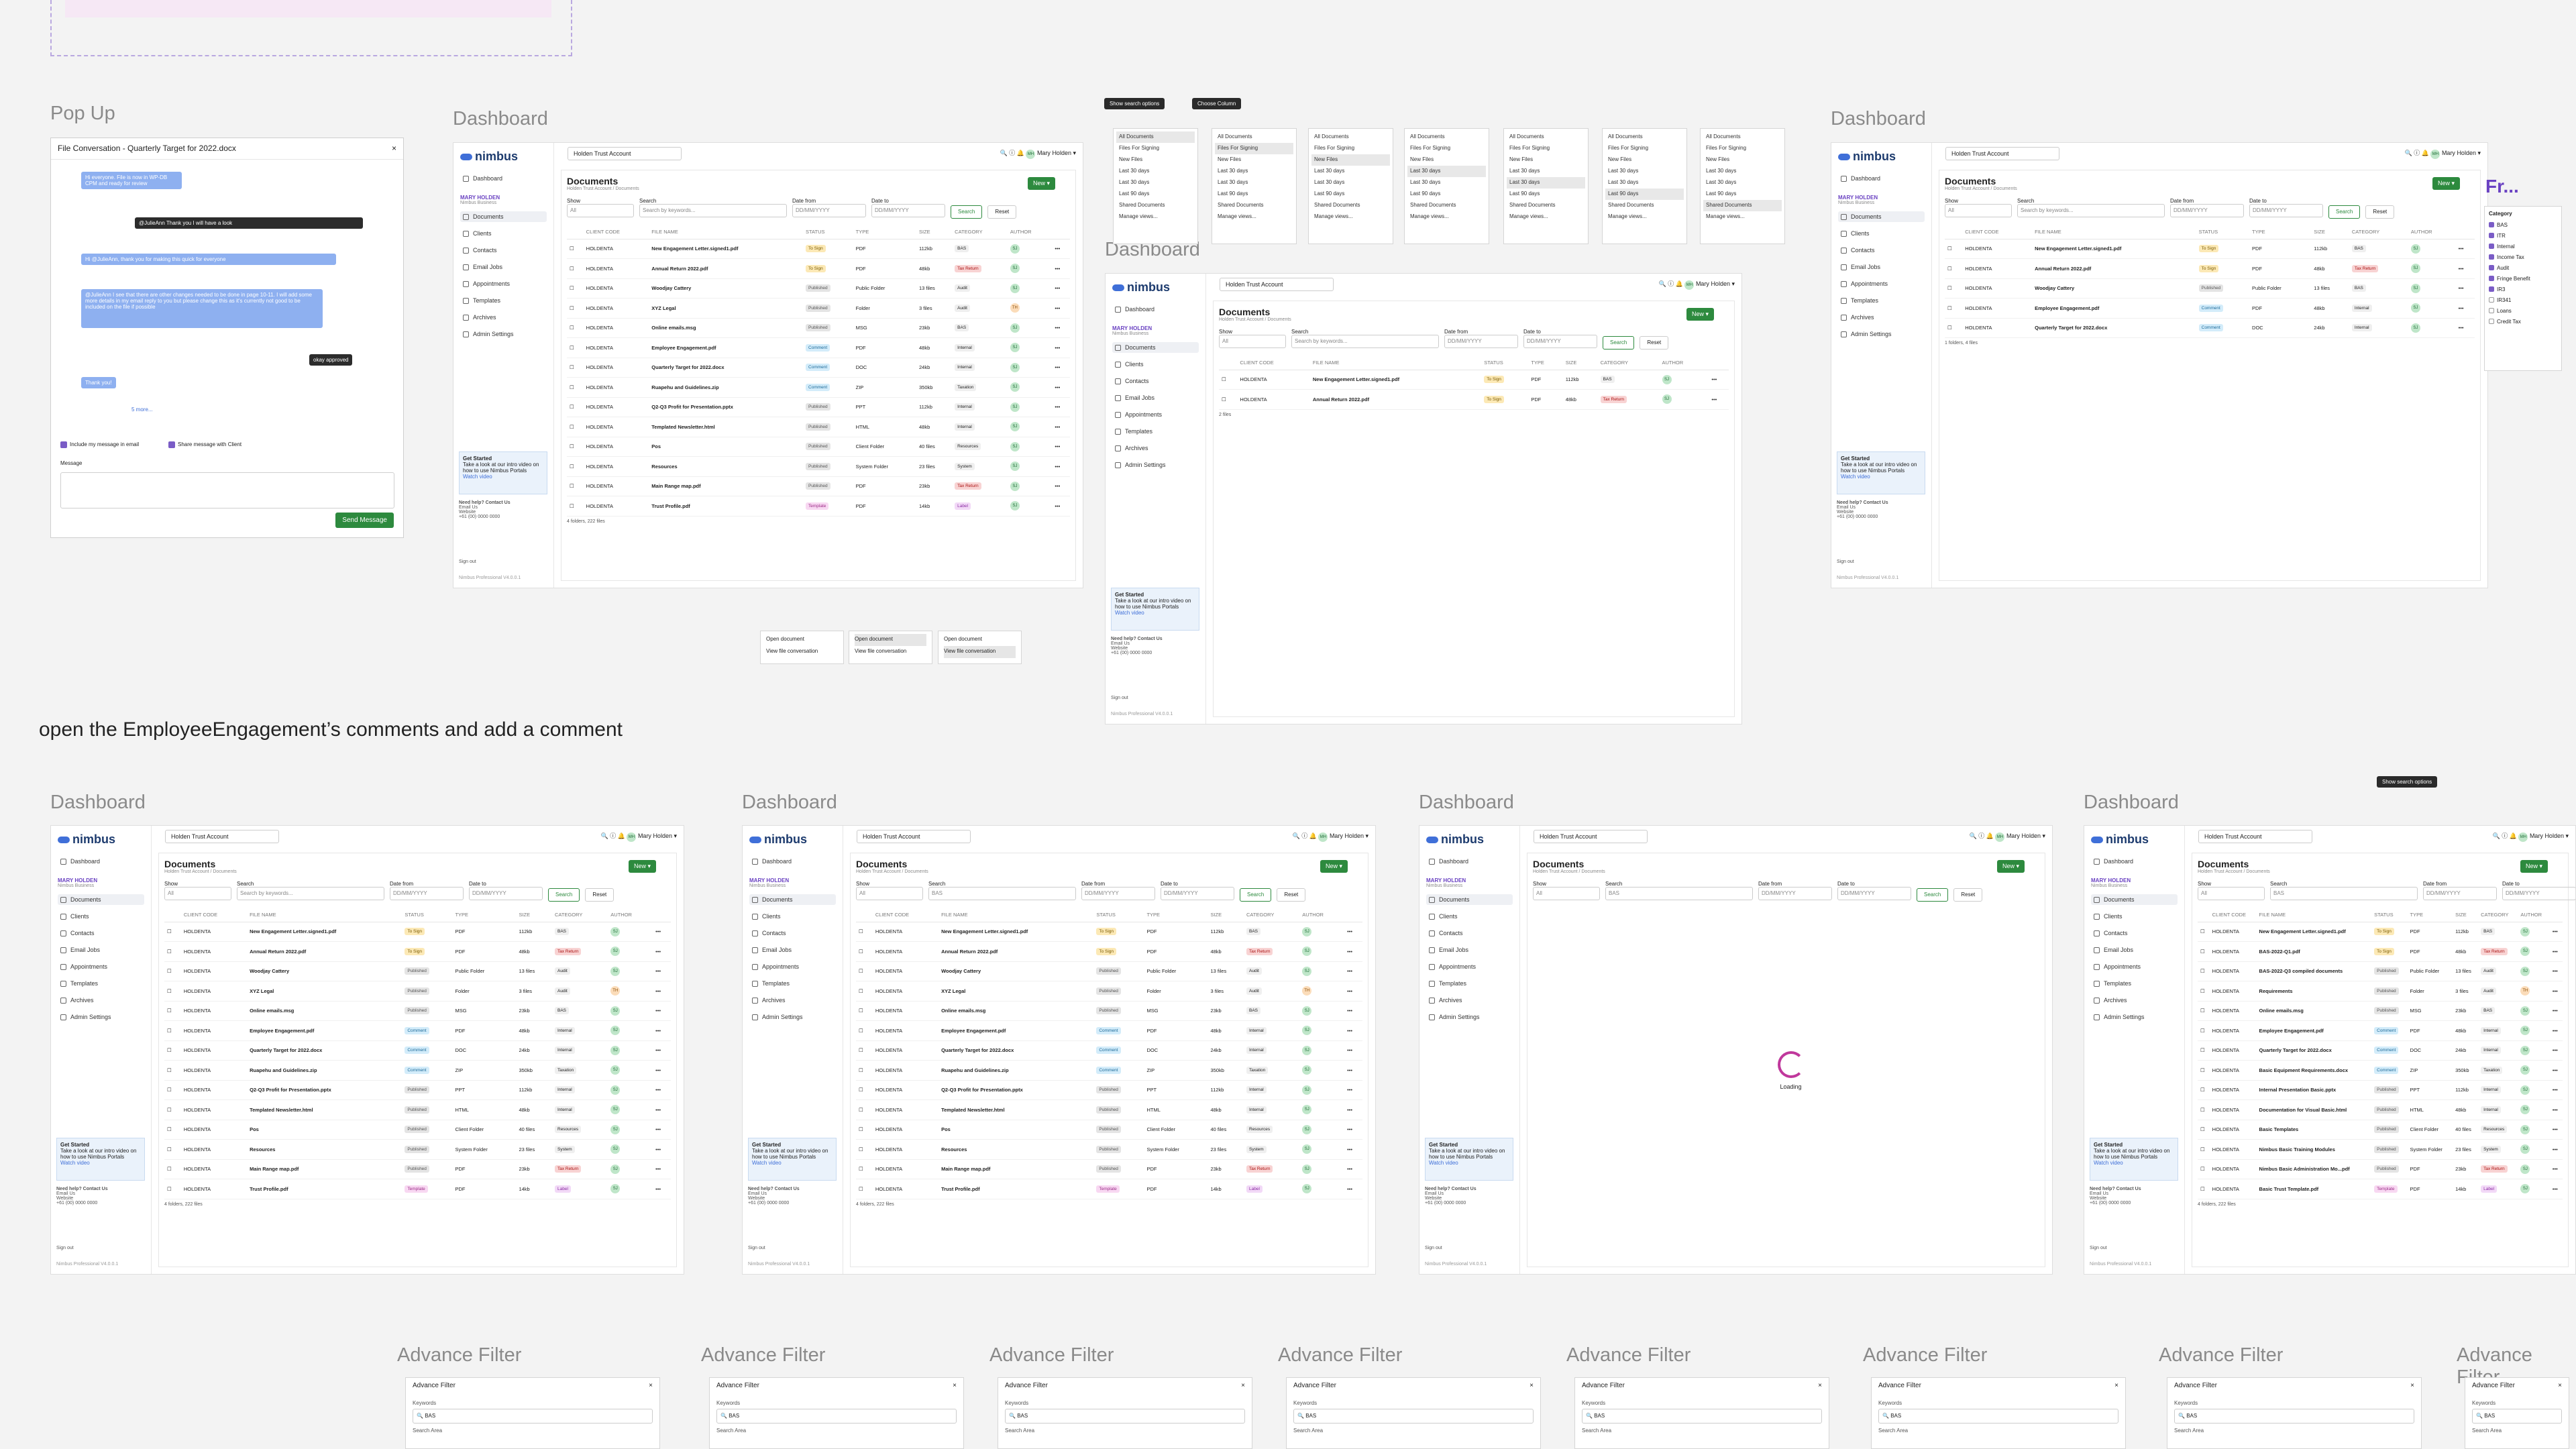 This screenshot has width=2576, height=1449. What do you see at coordinates (1881, 233) in the screenshot?
I see `sidebar-item: Clients` at bounding box center [1881, 233].